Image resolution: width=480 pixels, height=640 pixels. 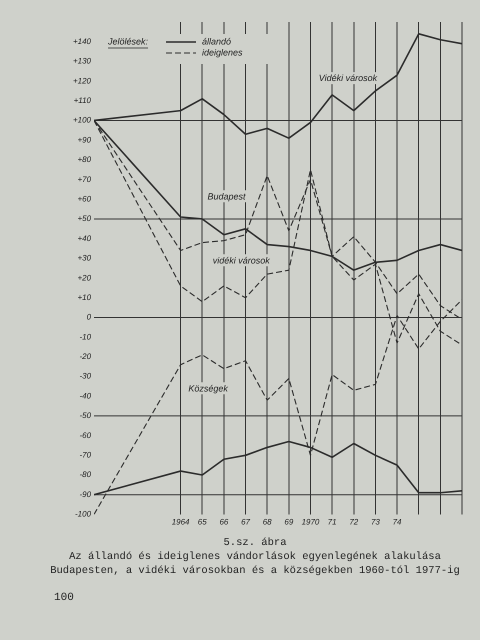 What do you see at coordinates (246, 521) in the screenshot?
I see `x-tick-label: 67` at bounding box center [246, 521].